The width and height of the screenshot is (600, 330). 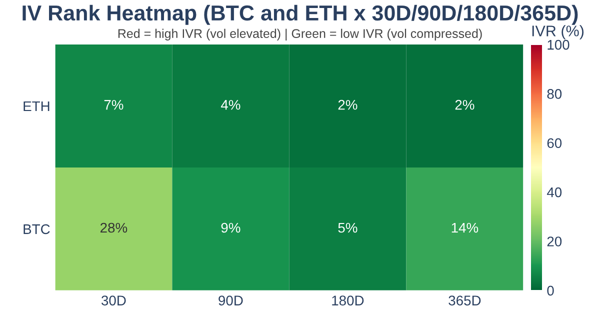 I want to click on color-bar-label: 40, so click(x=554, y=192).